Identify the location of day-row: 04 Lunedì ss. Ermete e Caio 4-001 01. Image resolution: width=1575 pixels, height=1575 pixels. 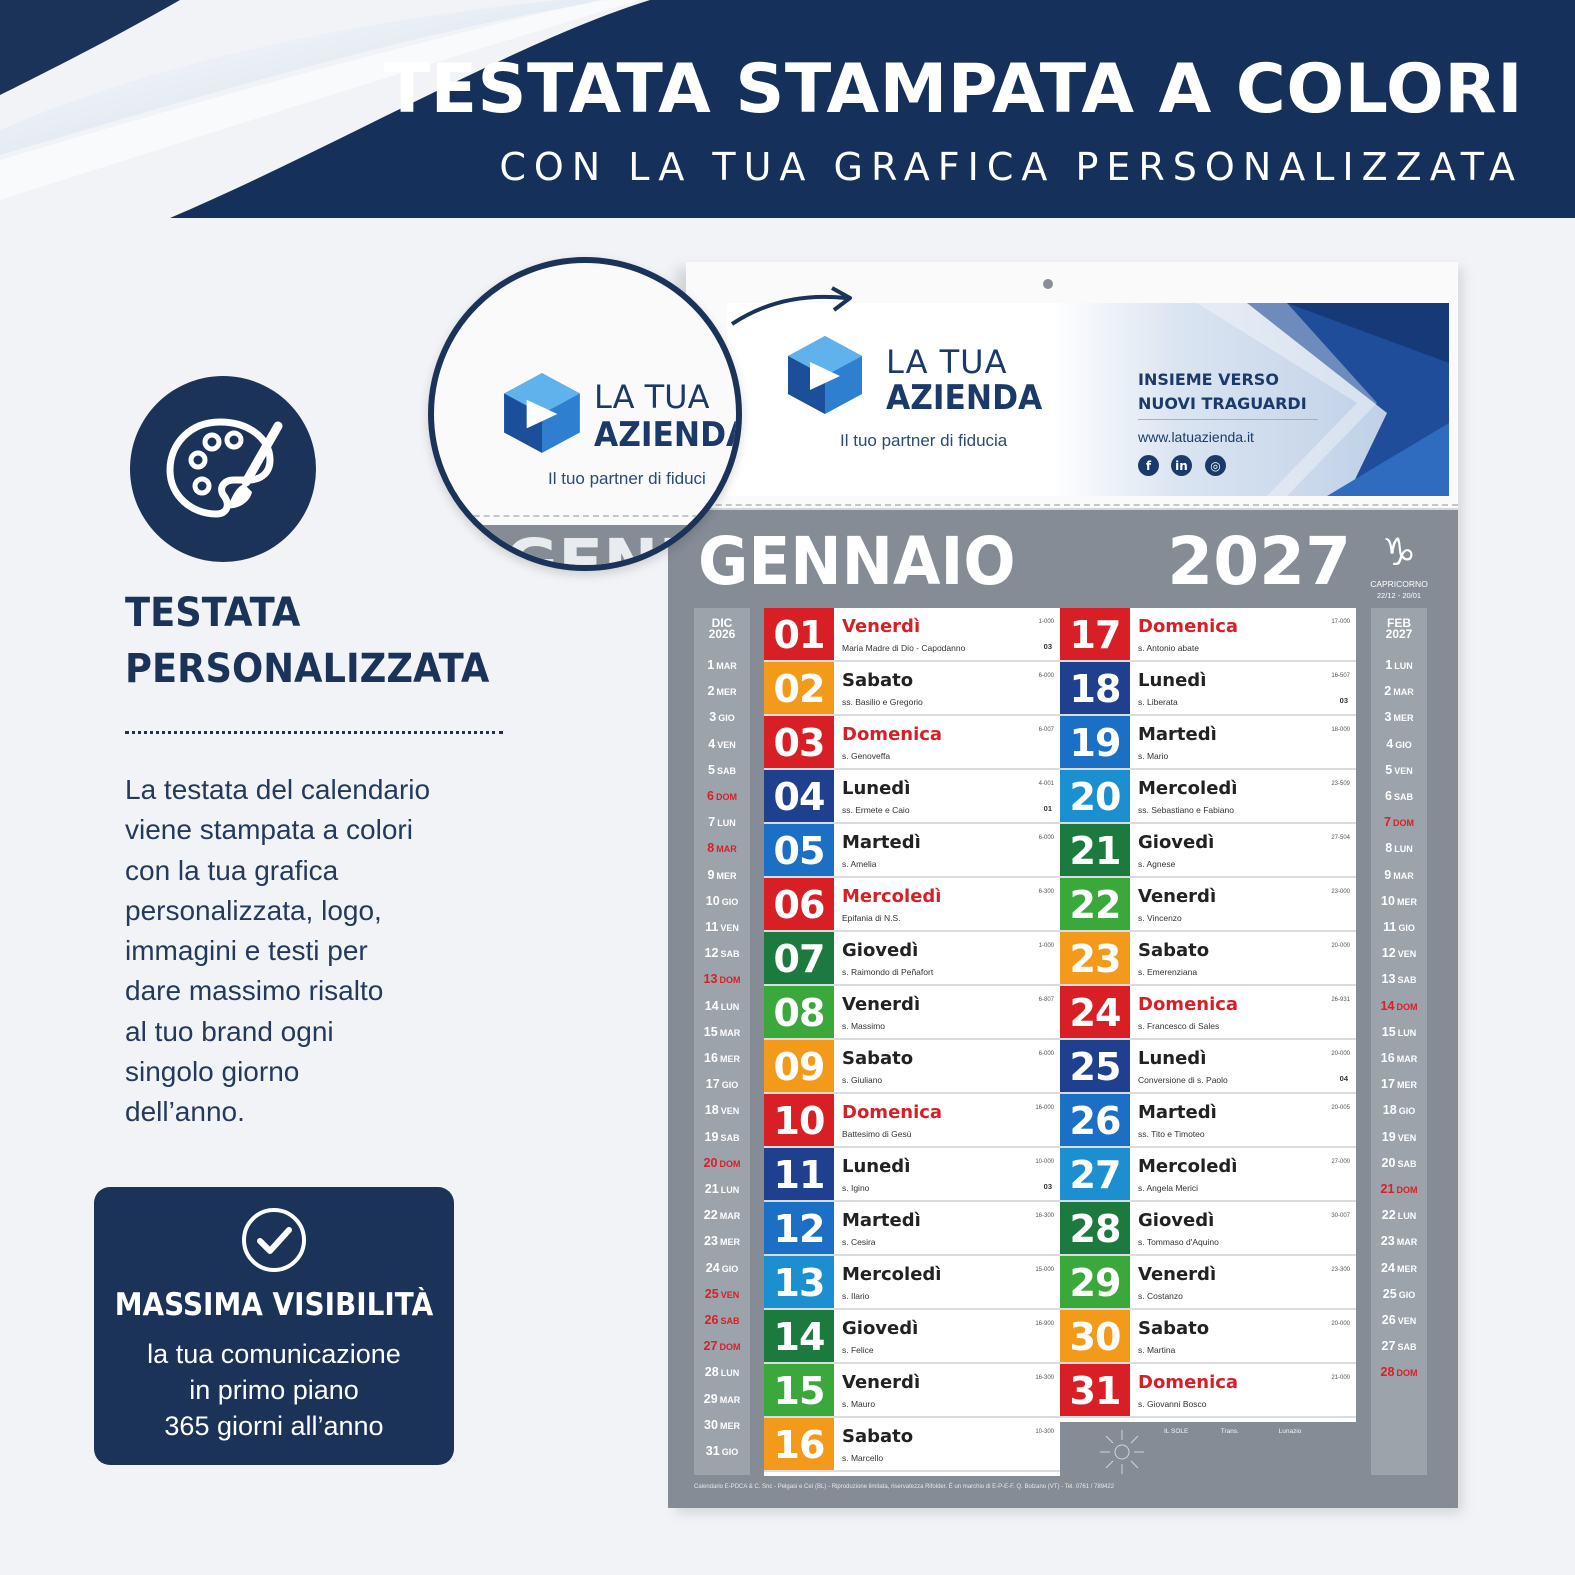
(912, 797).